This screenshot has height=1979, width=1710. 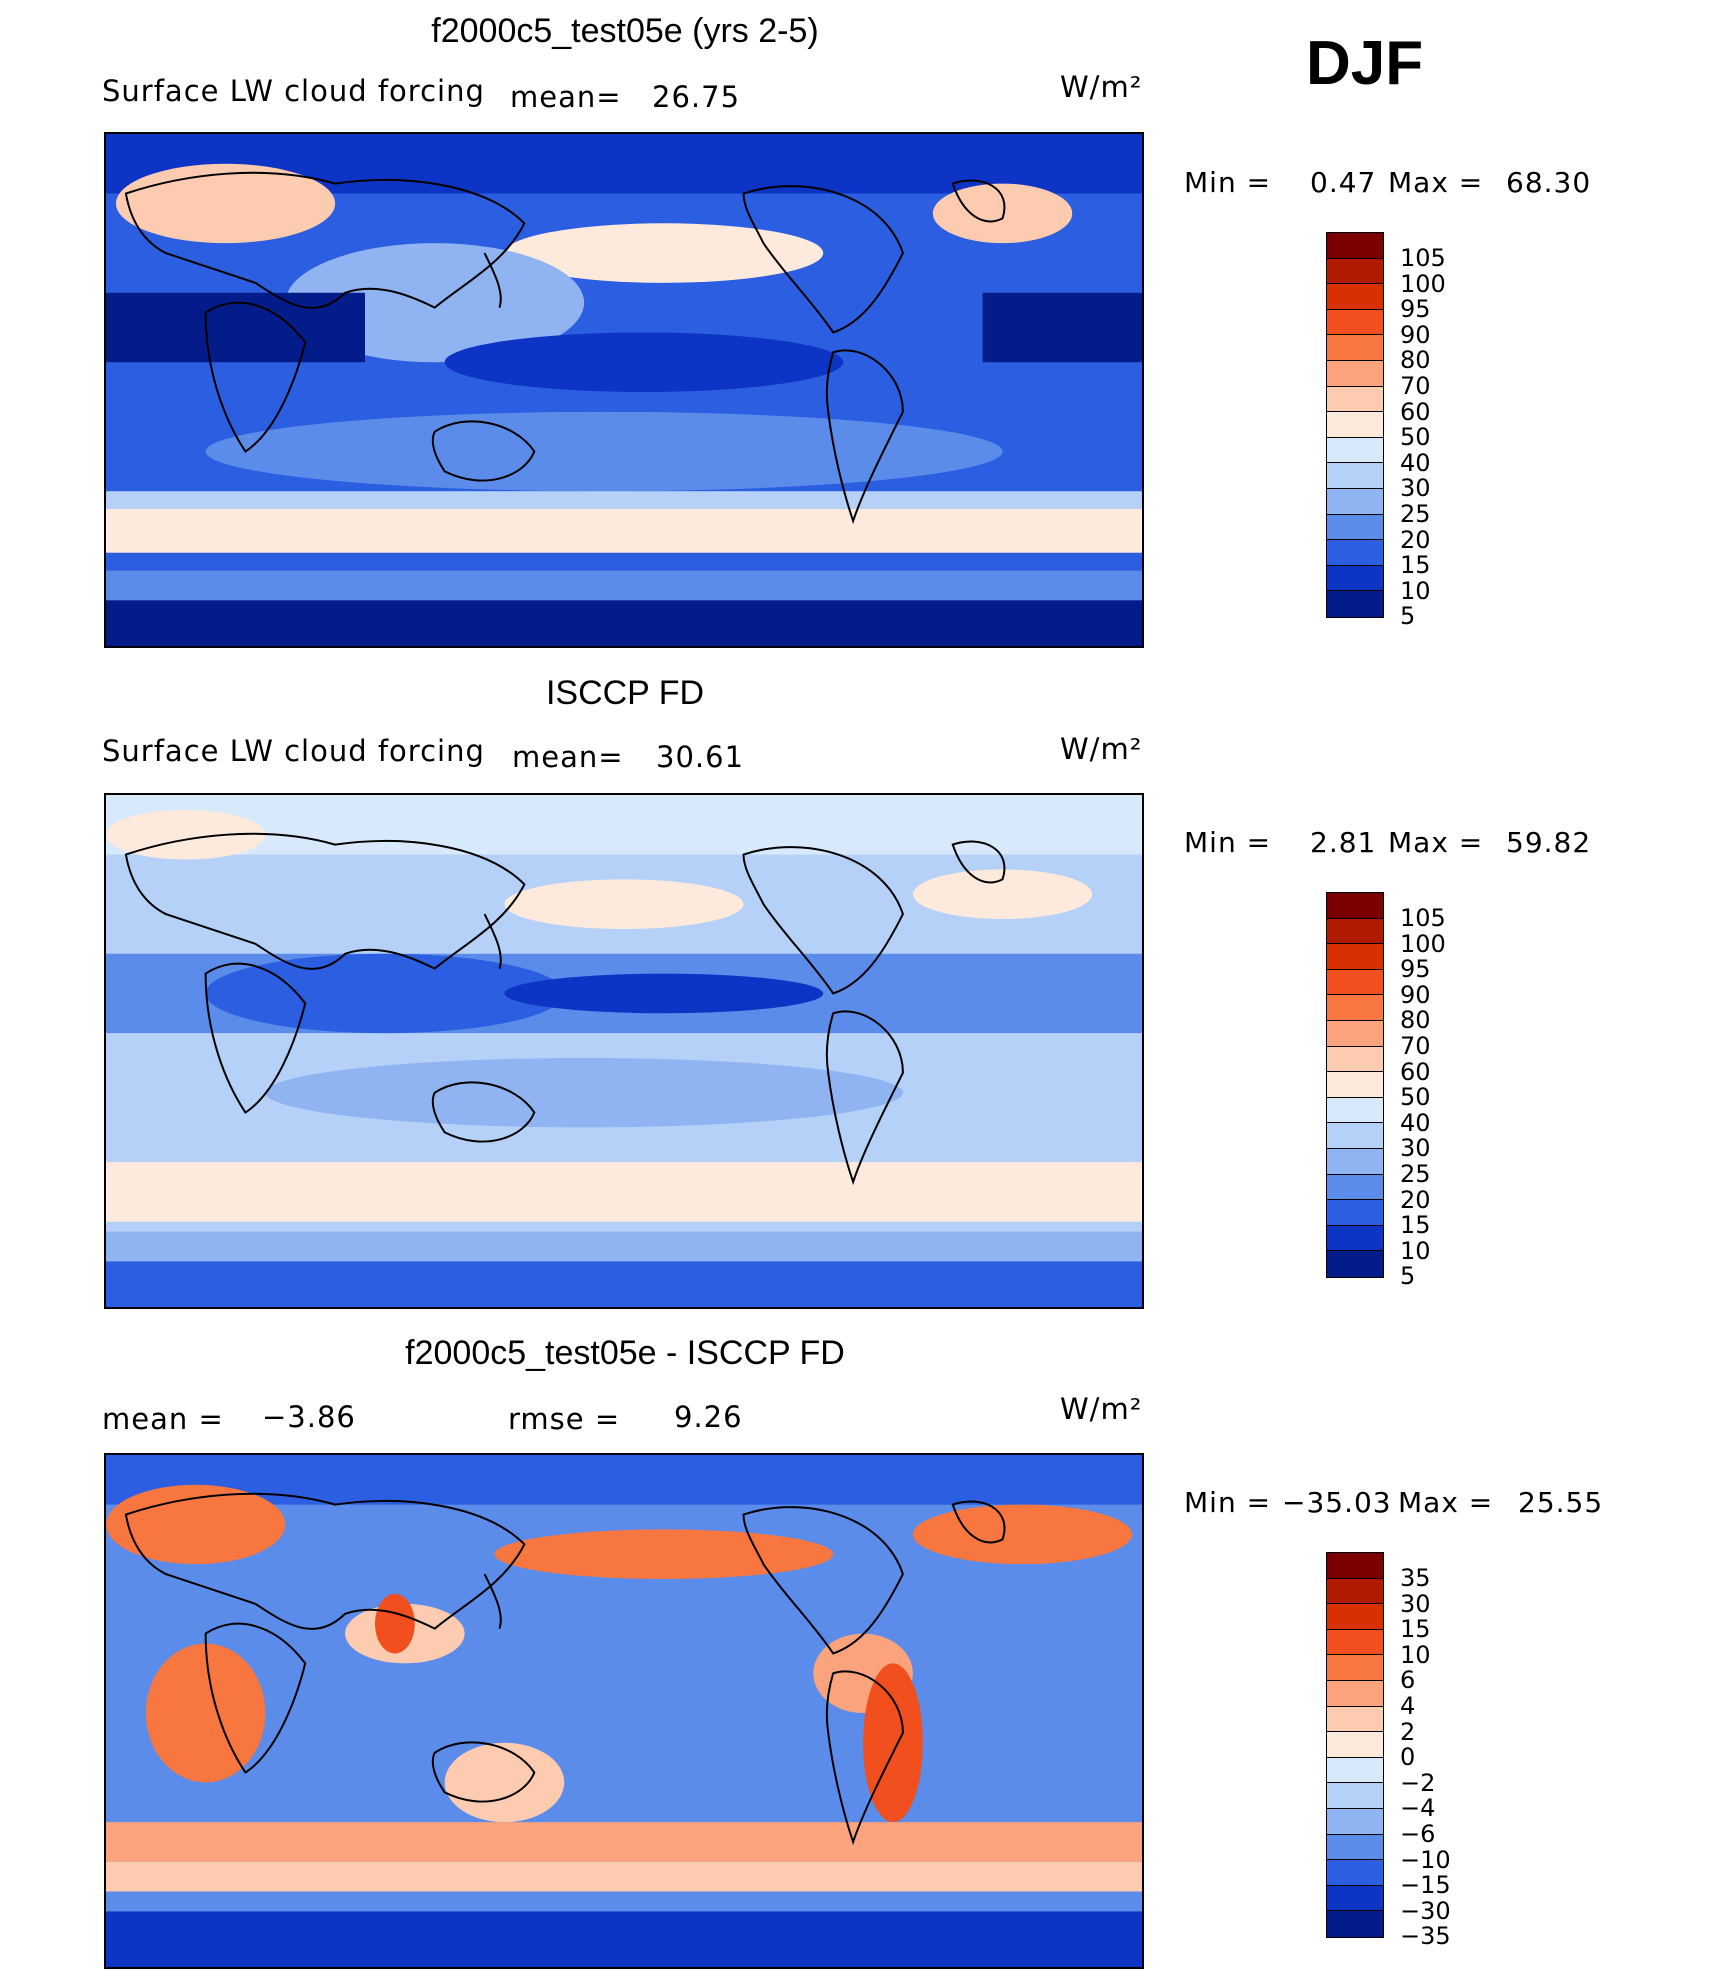 I want to click on panel3-max-value: 25.55, so click(x=1561, y=1502).